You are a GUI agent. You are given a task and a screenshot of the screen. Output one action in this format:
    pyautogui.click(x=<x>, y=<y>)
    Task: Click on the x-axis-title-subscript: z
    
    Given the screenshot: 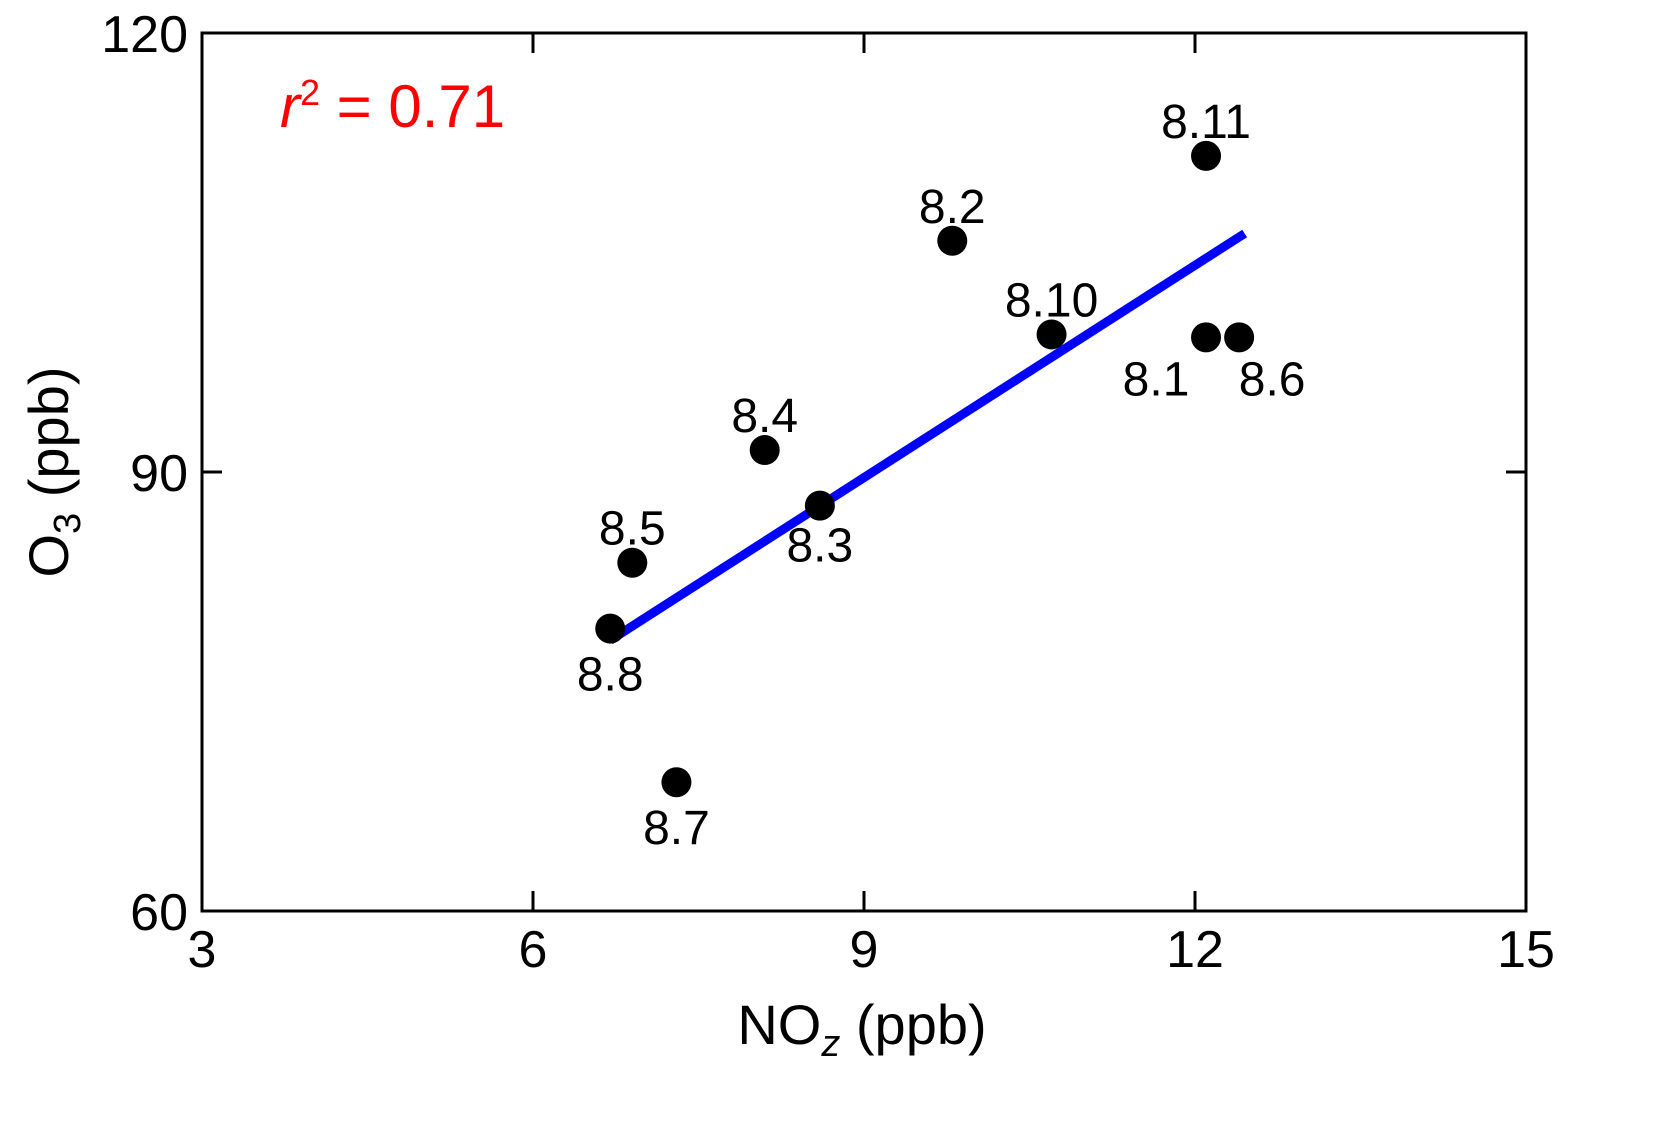 What is the action you would take?
    pyautogui.click(x=830, y=1044)
    